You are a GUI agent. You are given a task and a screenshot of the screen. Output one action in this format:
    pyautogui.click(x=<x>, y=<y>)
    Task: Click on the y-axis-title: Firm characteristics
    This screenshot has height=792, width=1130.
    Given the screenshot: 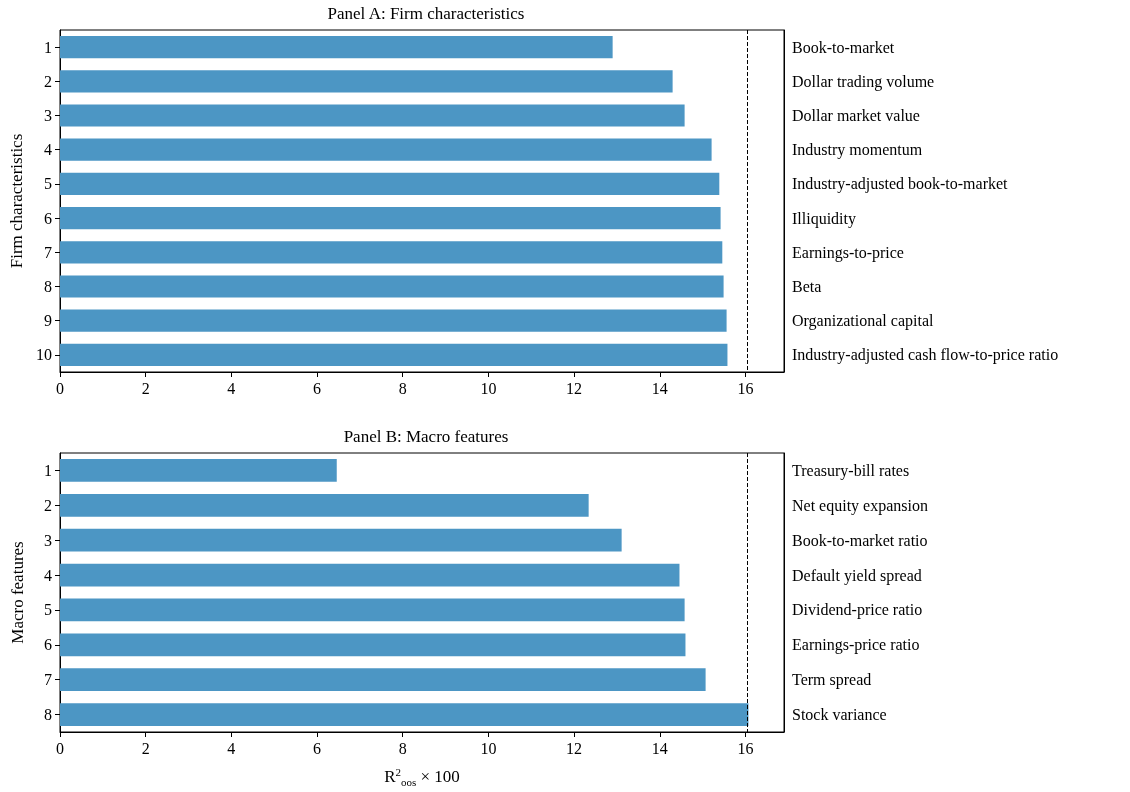 What is the action you would take?
    pyautogui.click(x=17, y=201)
    